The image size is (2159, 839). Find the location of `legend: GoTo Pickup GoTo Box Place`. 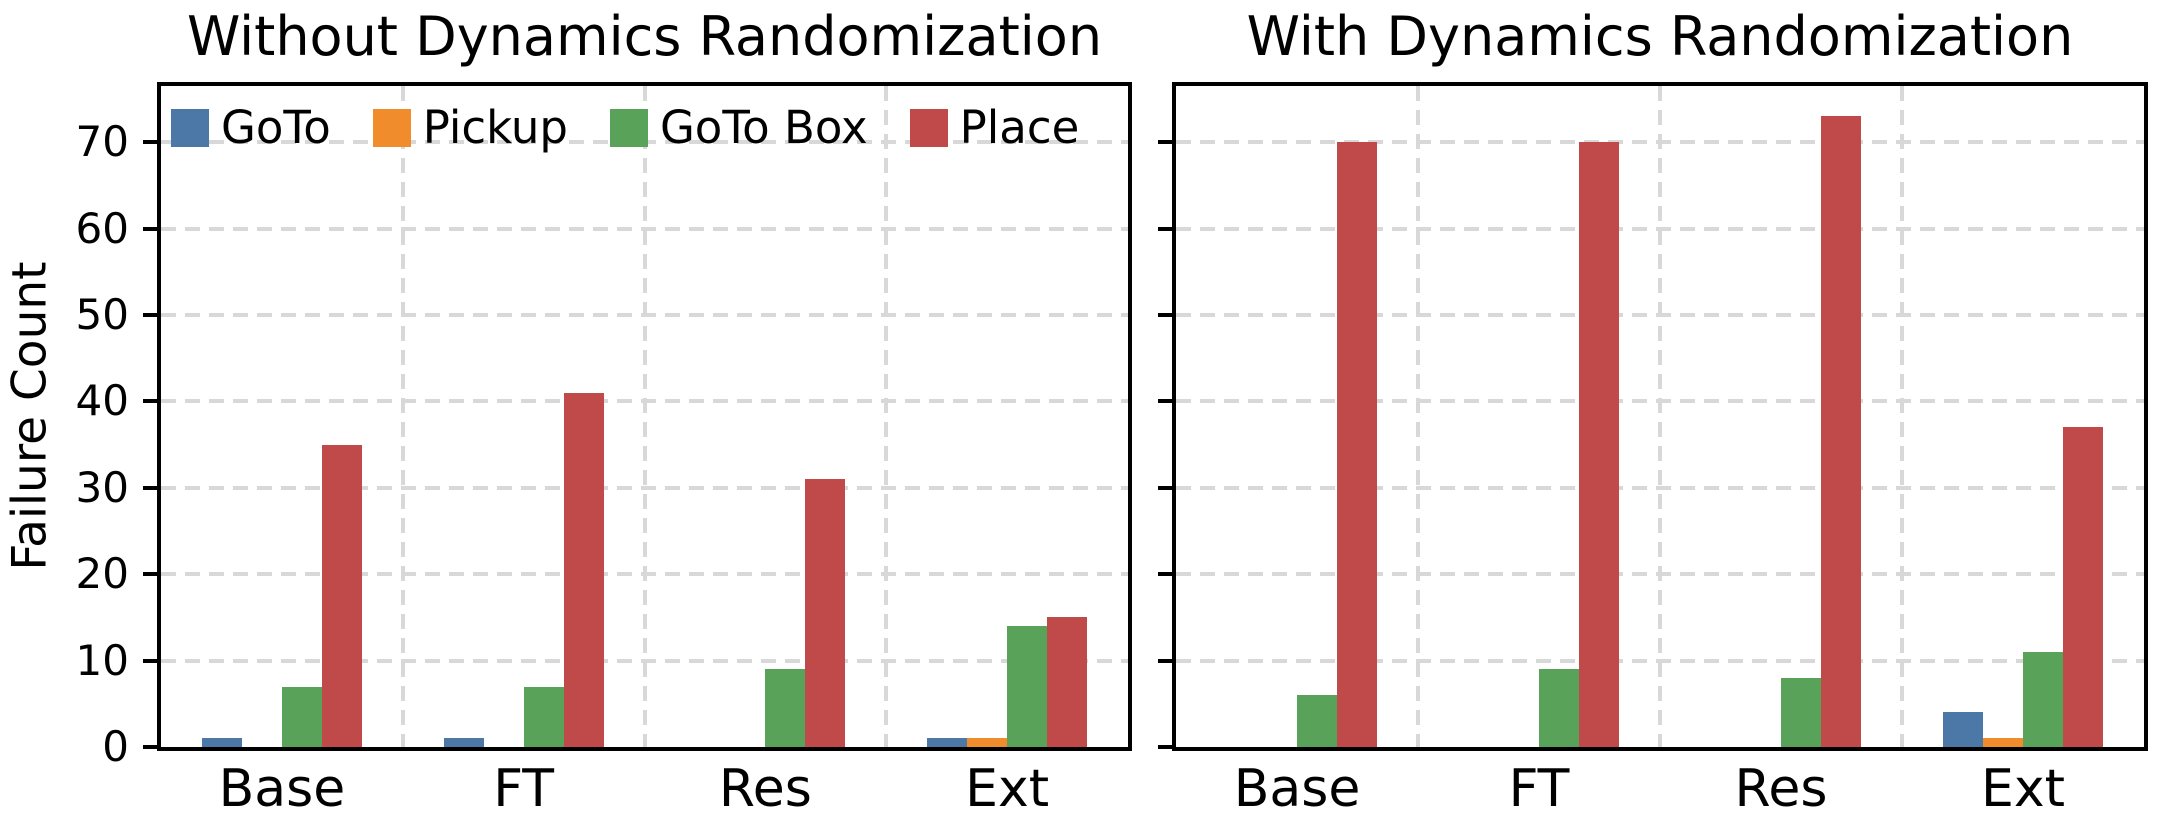

legend: GoTo Pickup GoTo Box Place is located at coordinates (625, 128).